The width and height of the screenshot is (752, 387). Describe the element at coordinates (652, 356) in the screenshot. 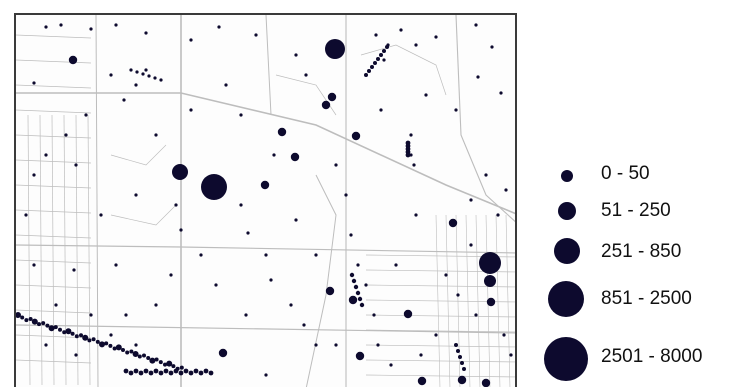

I see `legend-label: 2501 - 8000` at that location.